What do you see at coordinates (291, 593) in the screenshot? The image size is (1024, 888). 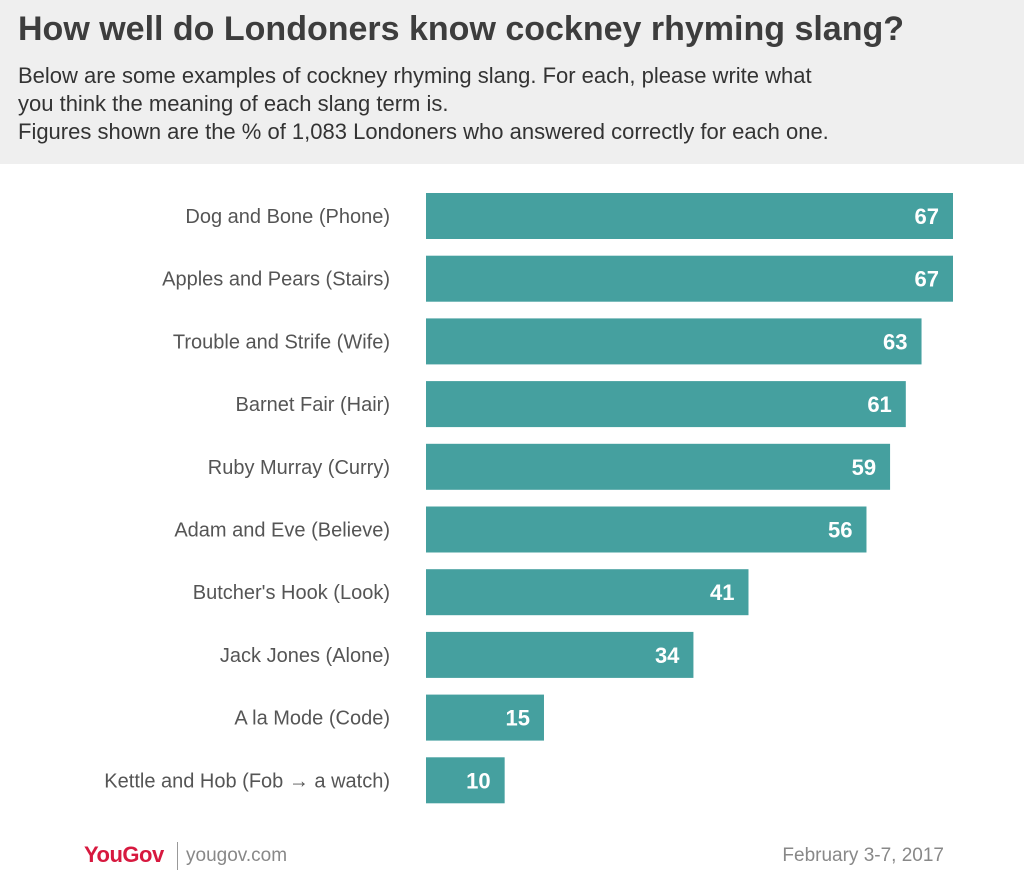 I see `category-label: Butcher's Hook (Look)` at bounding box center [291, 593].